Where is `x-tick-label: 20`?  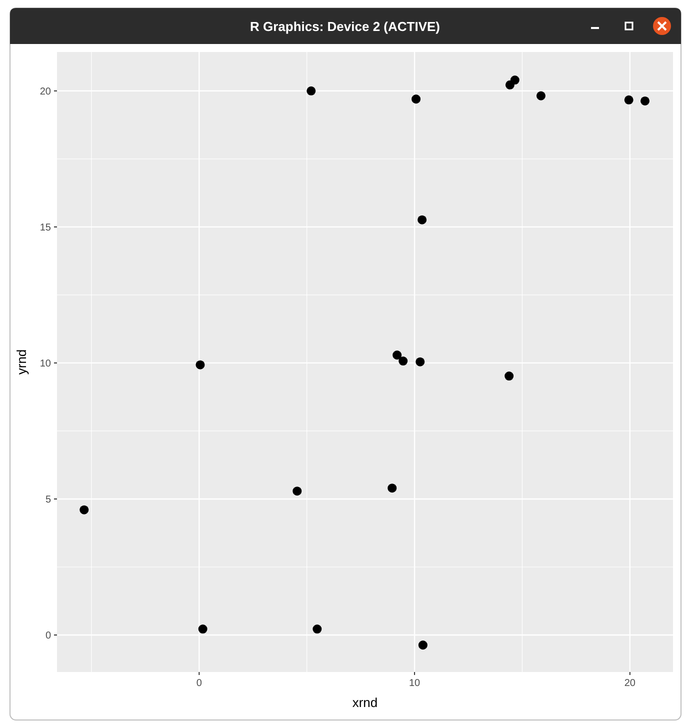 x-tick-label: 20 is located at coordinates (630, 683).